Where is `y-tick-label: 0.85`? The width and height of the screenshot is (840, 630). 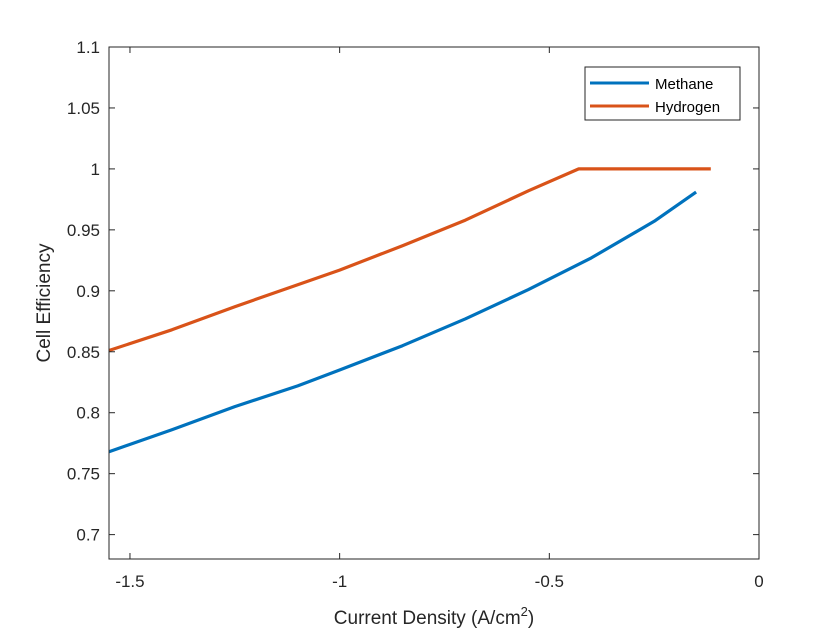 y-tick-label: 0.85 is located at coordinates (83, 352).